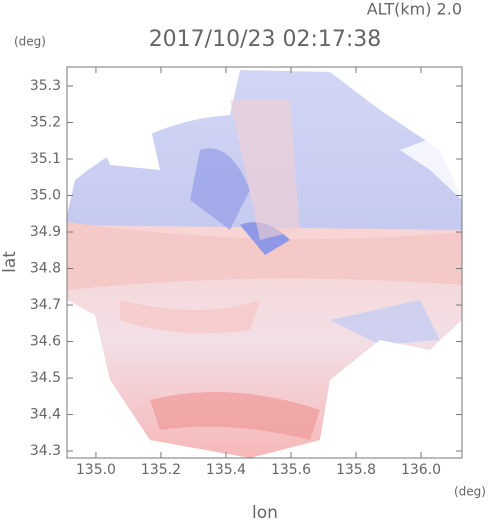  Describe the element at coordinates (291, 470) in the screenshot. I see `x-tick-label: 135.6` at that location.